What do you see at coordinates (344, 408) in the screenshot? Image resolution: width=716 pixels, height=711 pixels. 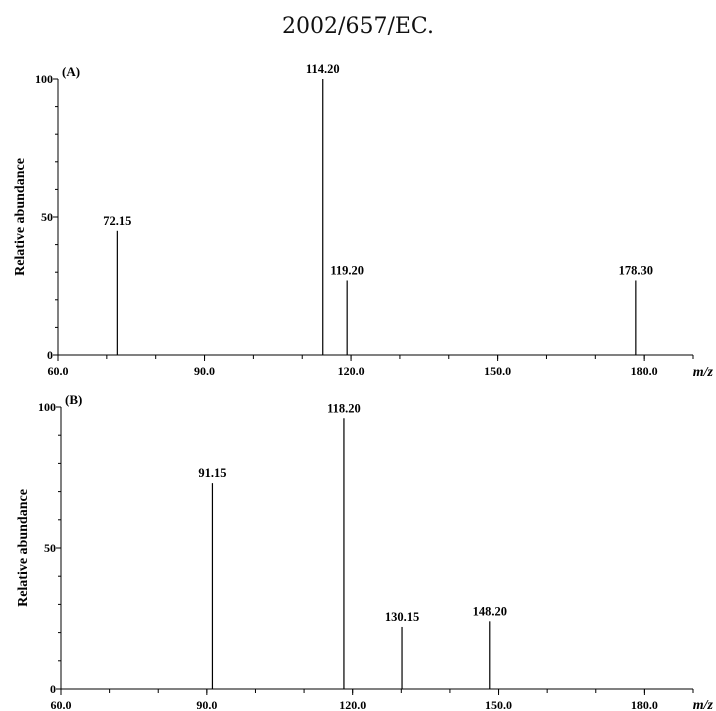 I see `peak-label: 118.20` at bounding box center [344, 408].